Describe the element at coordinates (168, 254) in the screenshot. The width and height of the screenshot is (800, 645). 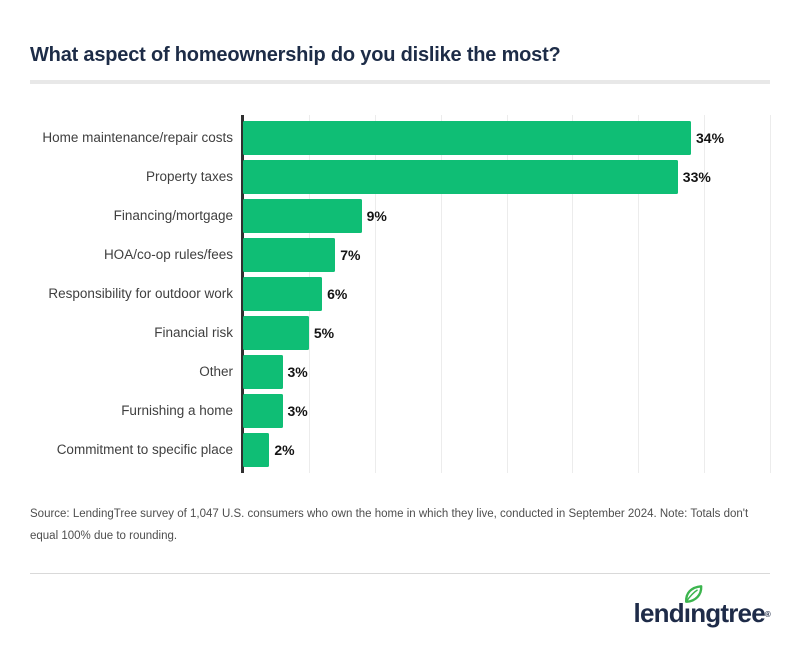
I see `category-label: HOA/co-op rules/fees` at that location.